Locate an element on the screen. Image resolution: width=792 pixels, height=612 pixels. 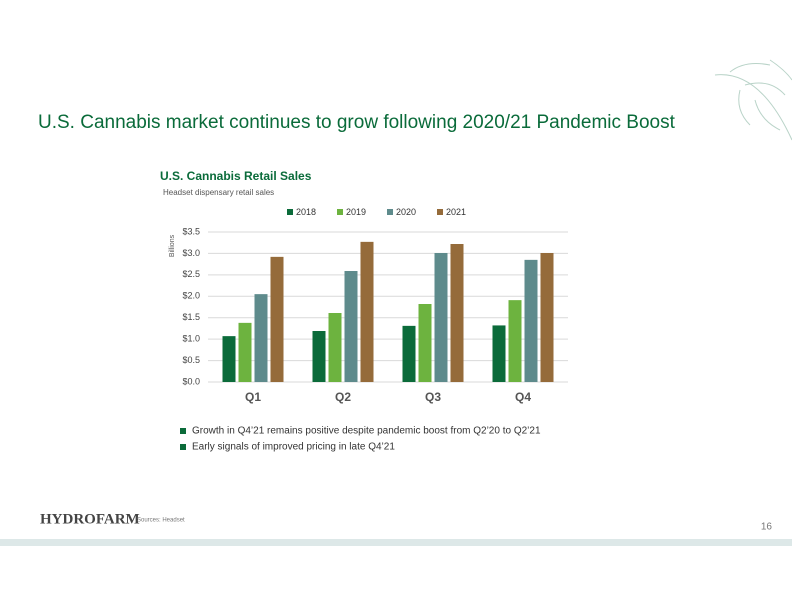
logo: HYDROFARM is located at coordinates (90, 519).